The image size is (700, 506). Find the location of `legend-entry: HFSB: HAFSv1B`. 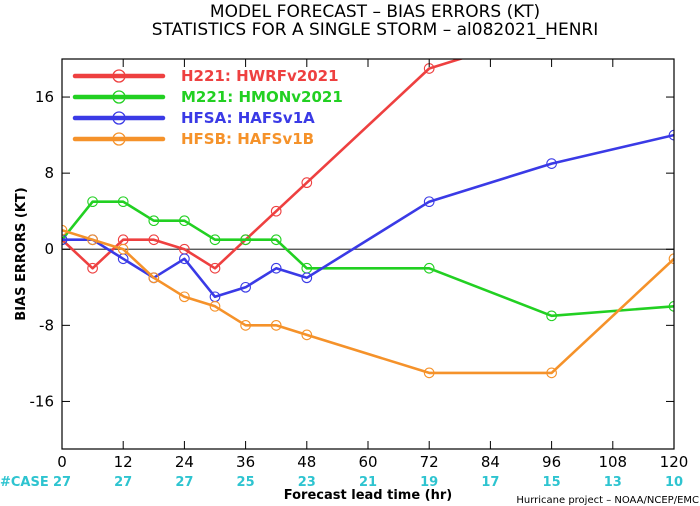

legend-entry: HFSB: HAFSv1B is located at coordinates (247, 139).